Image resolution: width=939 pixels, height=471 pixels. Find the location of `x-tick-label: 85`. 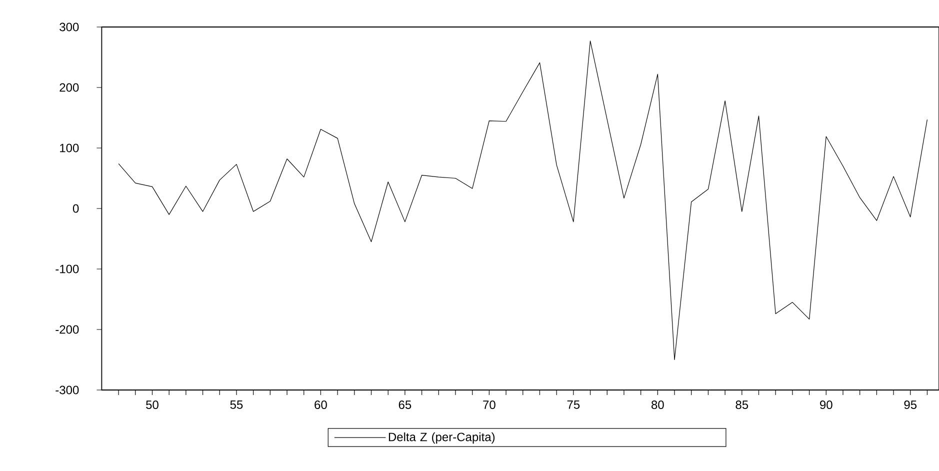

x-tick-label: 85 is located at coordinates (742, 405).